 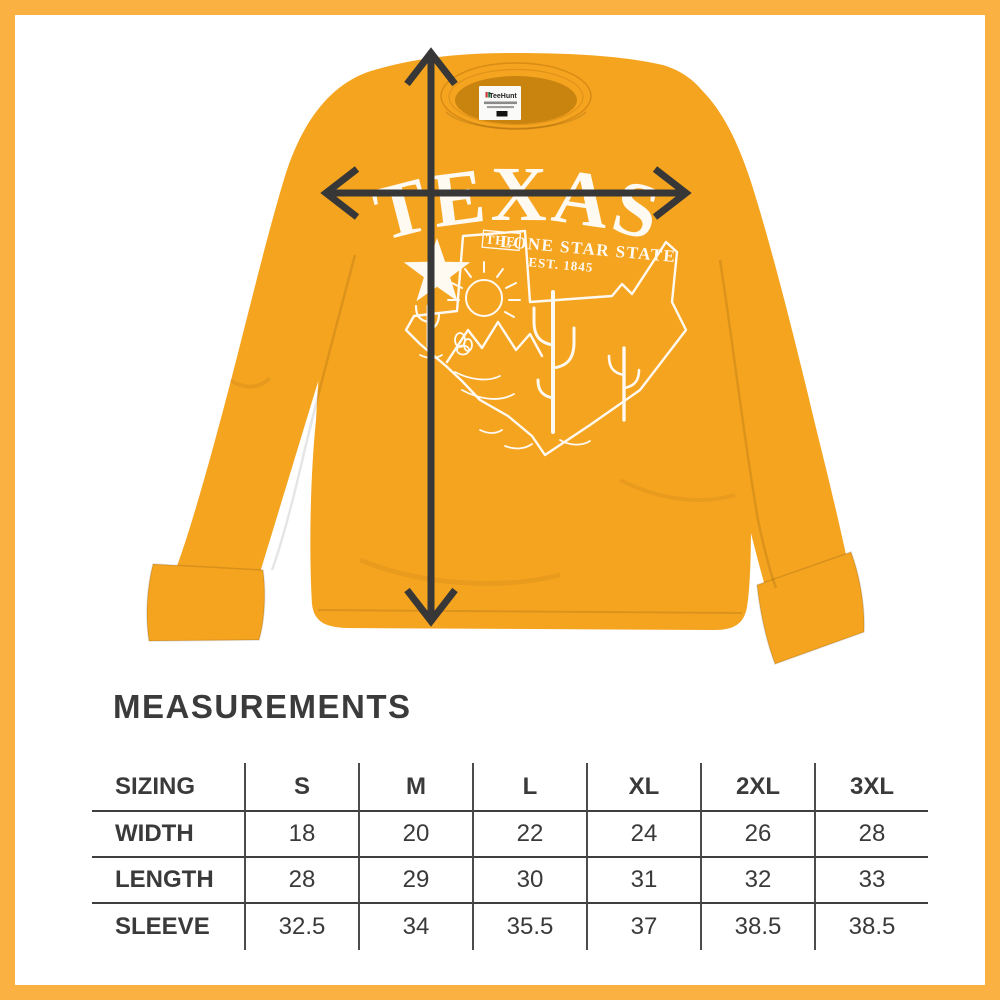 What do you see at coordinates (643, 881) in the screenshot?
I see `length-xl: 31` at bounding box center [643, 881].